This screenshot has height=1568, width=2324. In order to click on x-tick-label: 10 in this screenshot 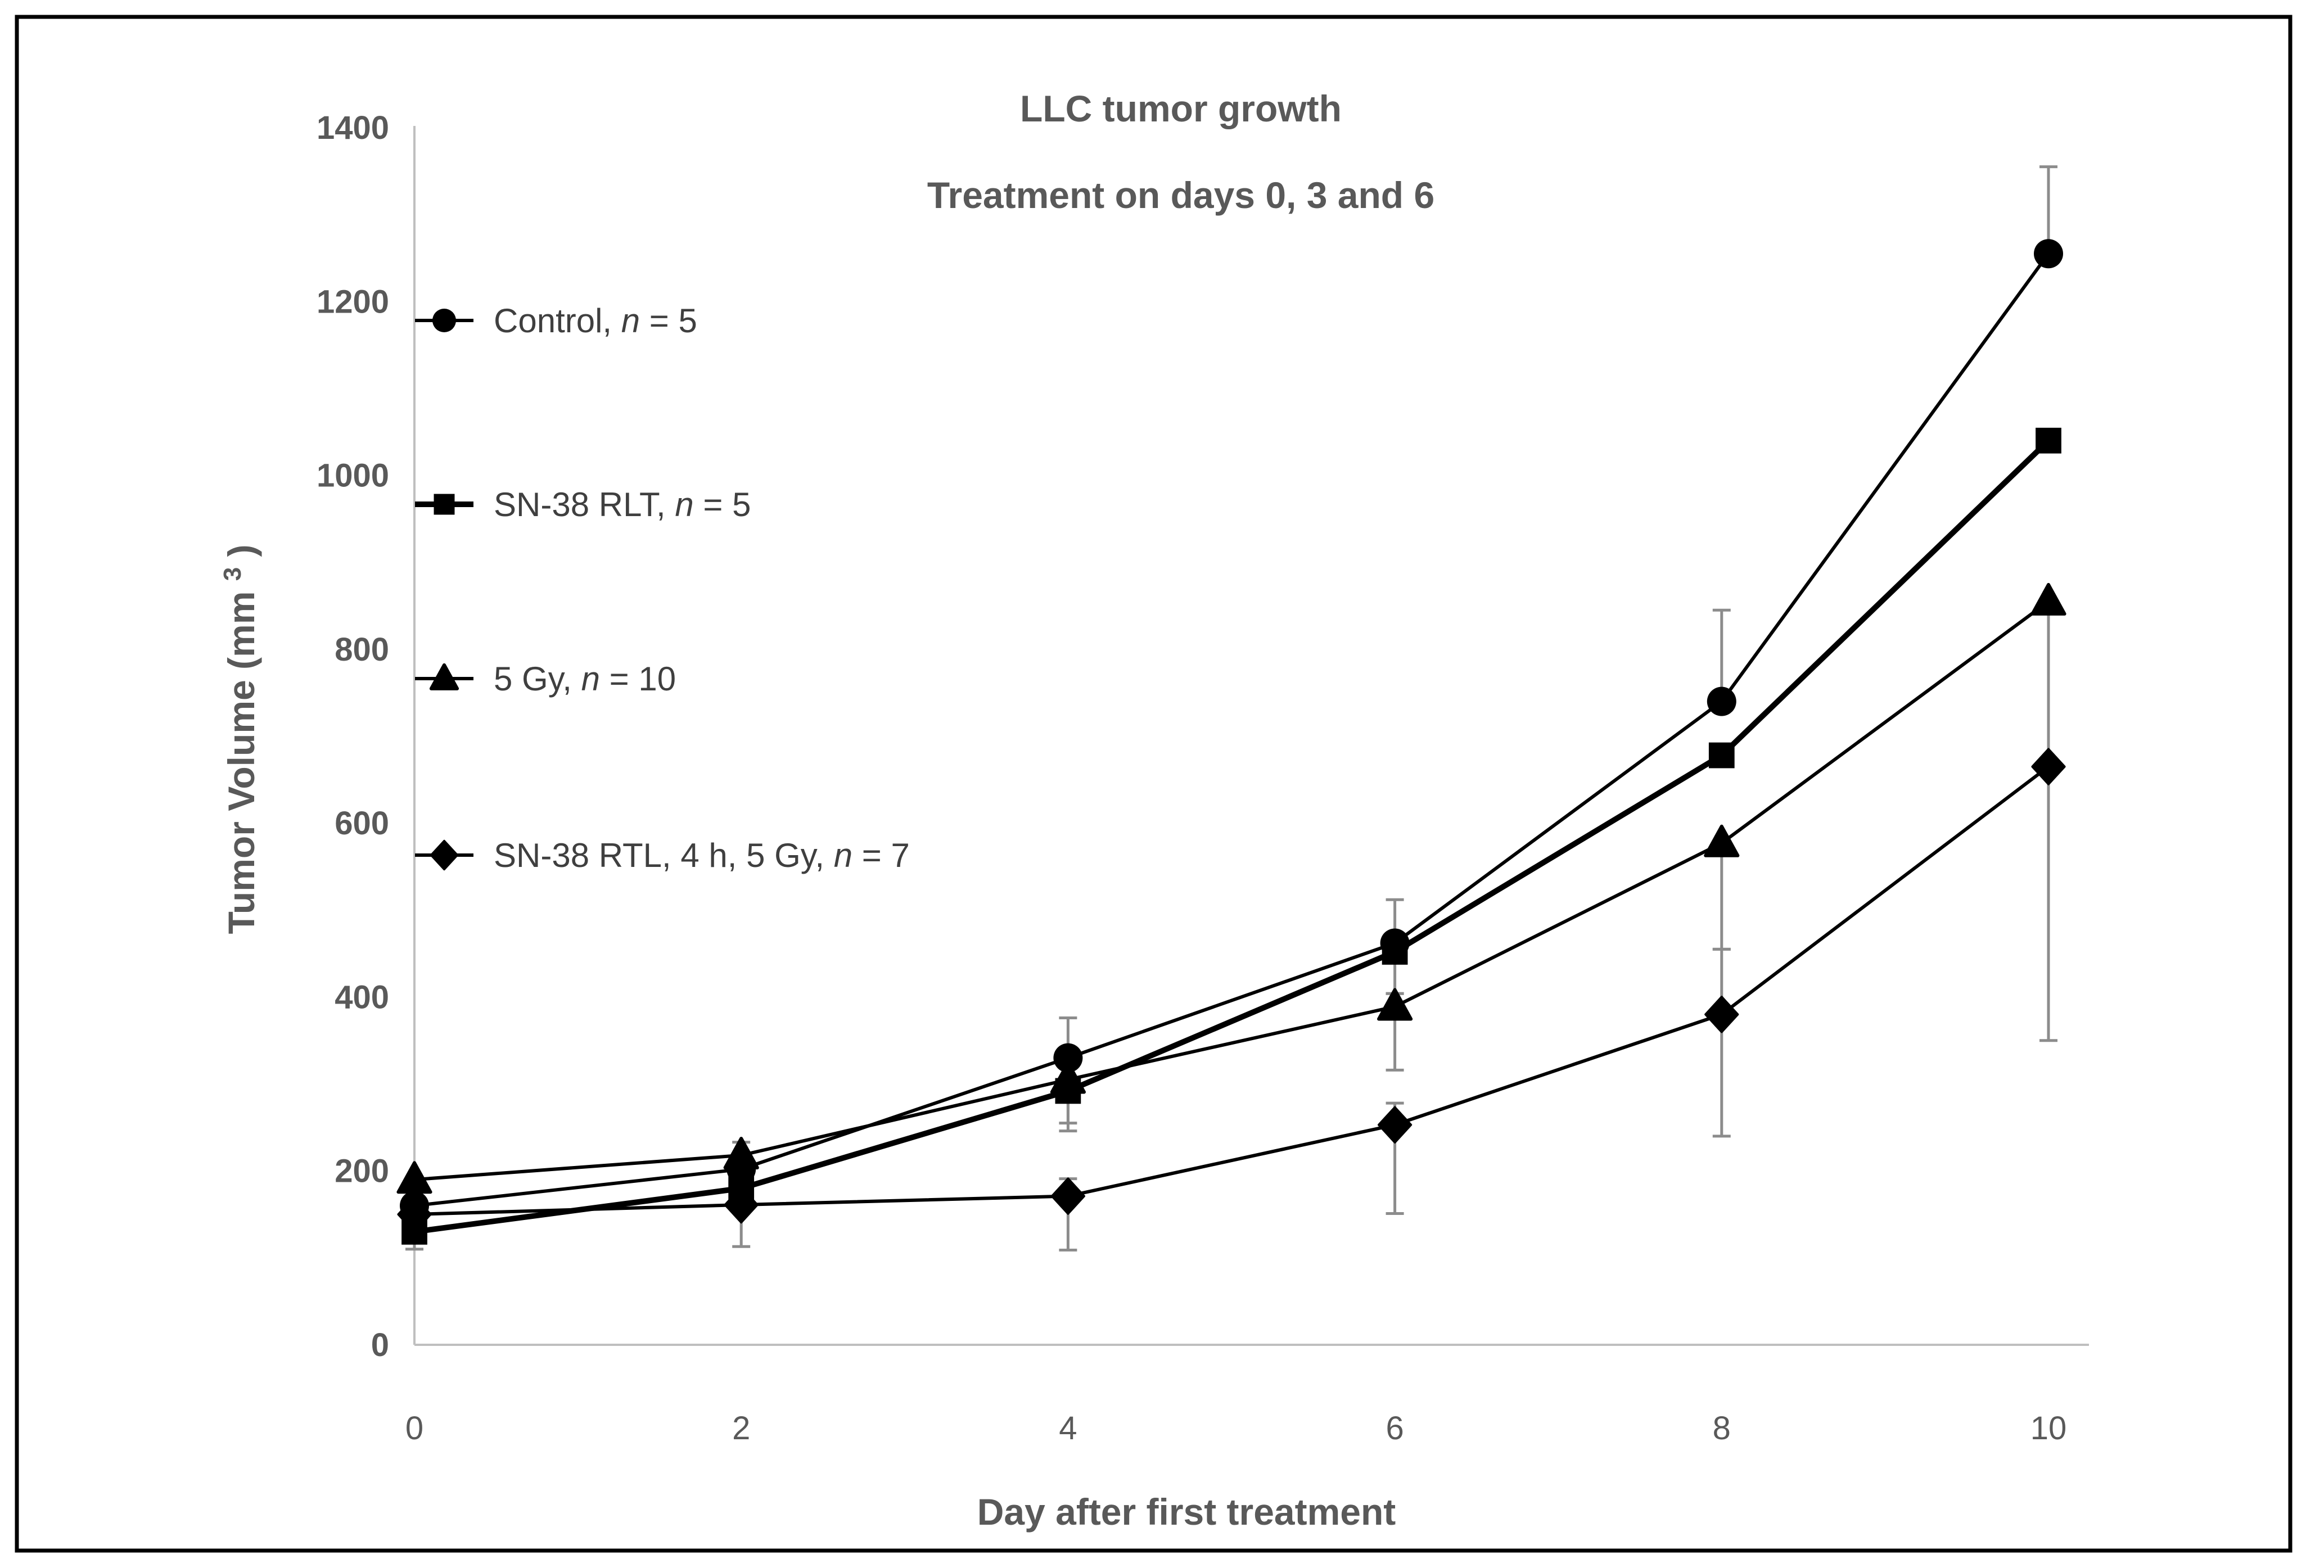, I will do `click(2048, 1428)`.